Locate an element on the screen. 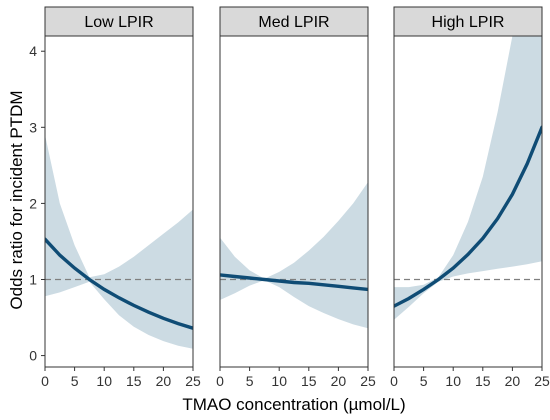 Image resolution: width=550 pixels, height=420 pixels. y-tick-label: 0 is located at coordinates (33, 356).